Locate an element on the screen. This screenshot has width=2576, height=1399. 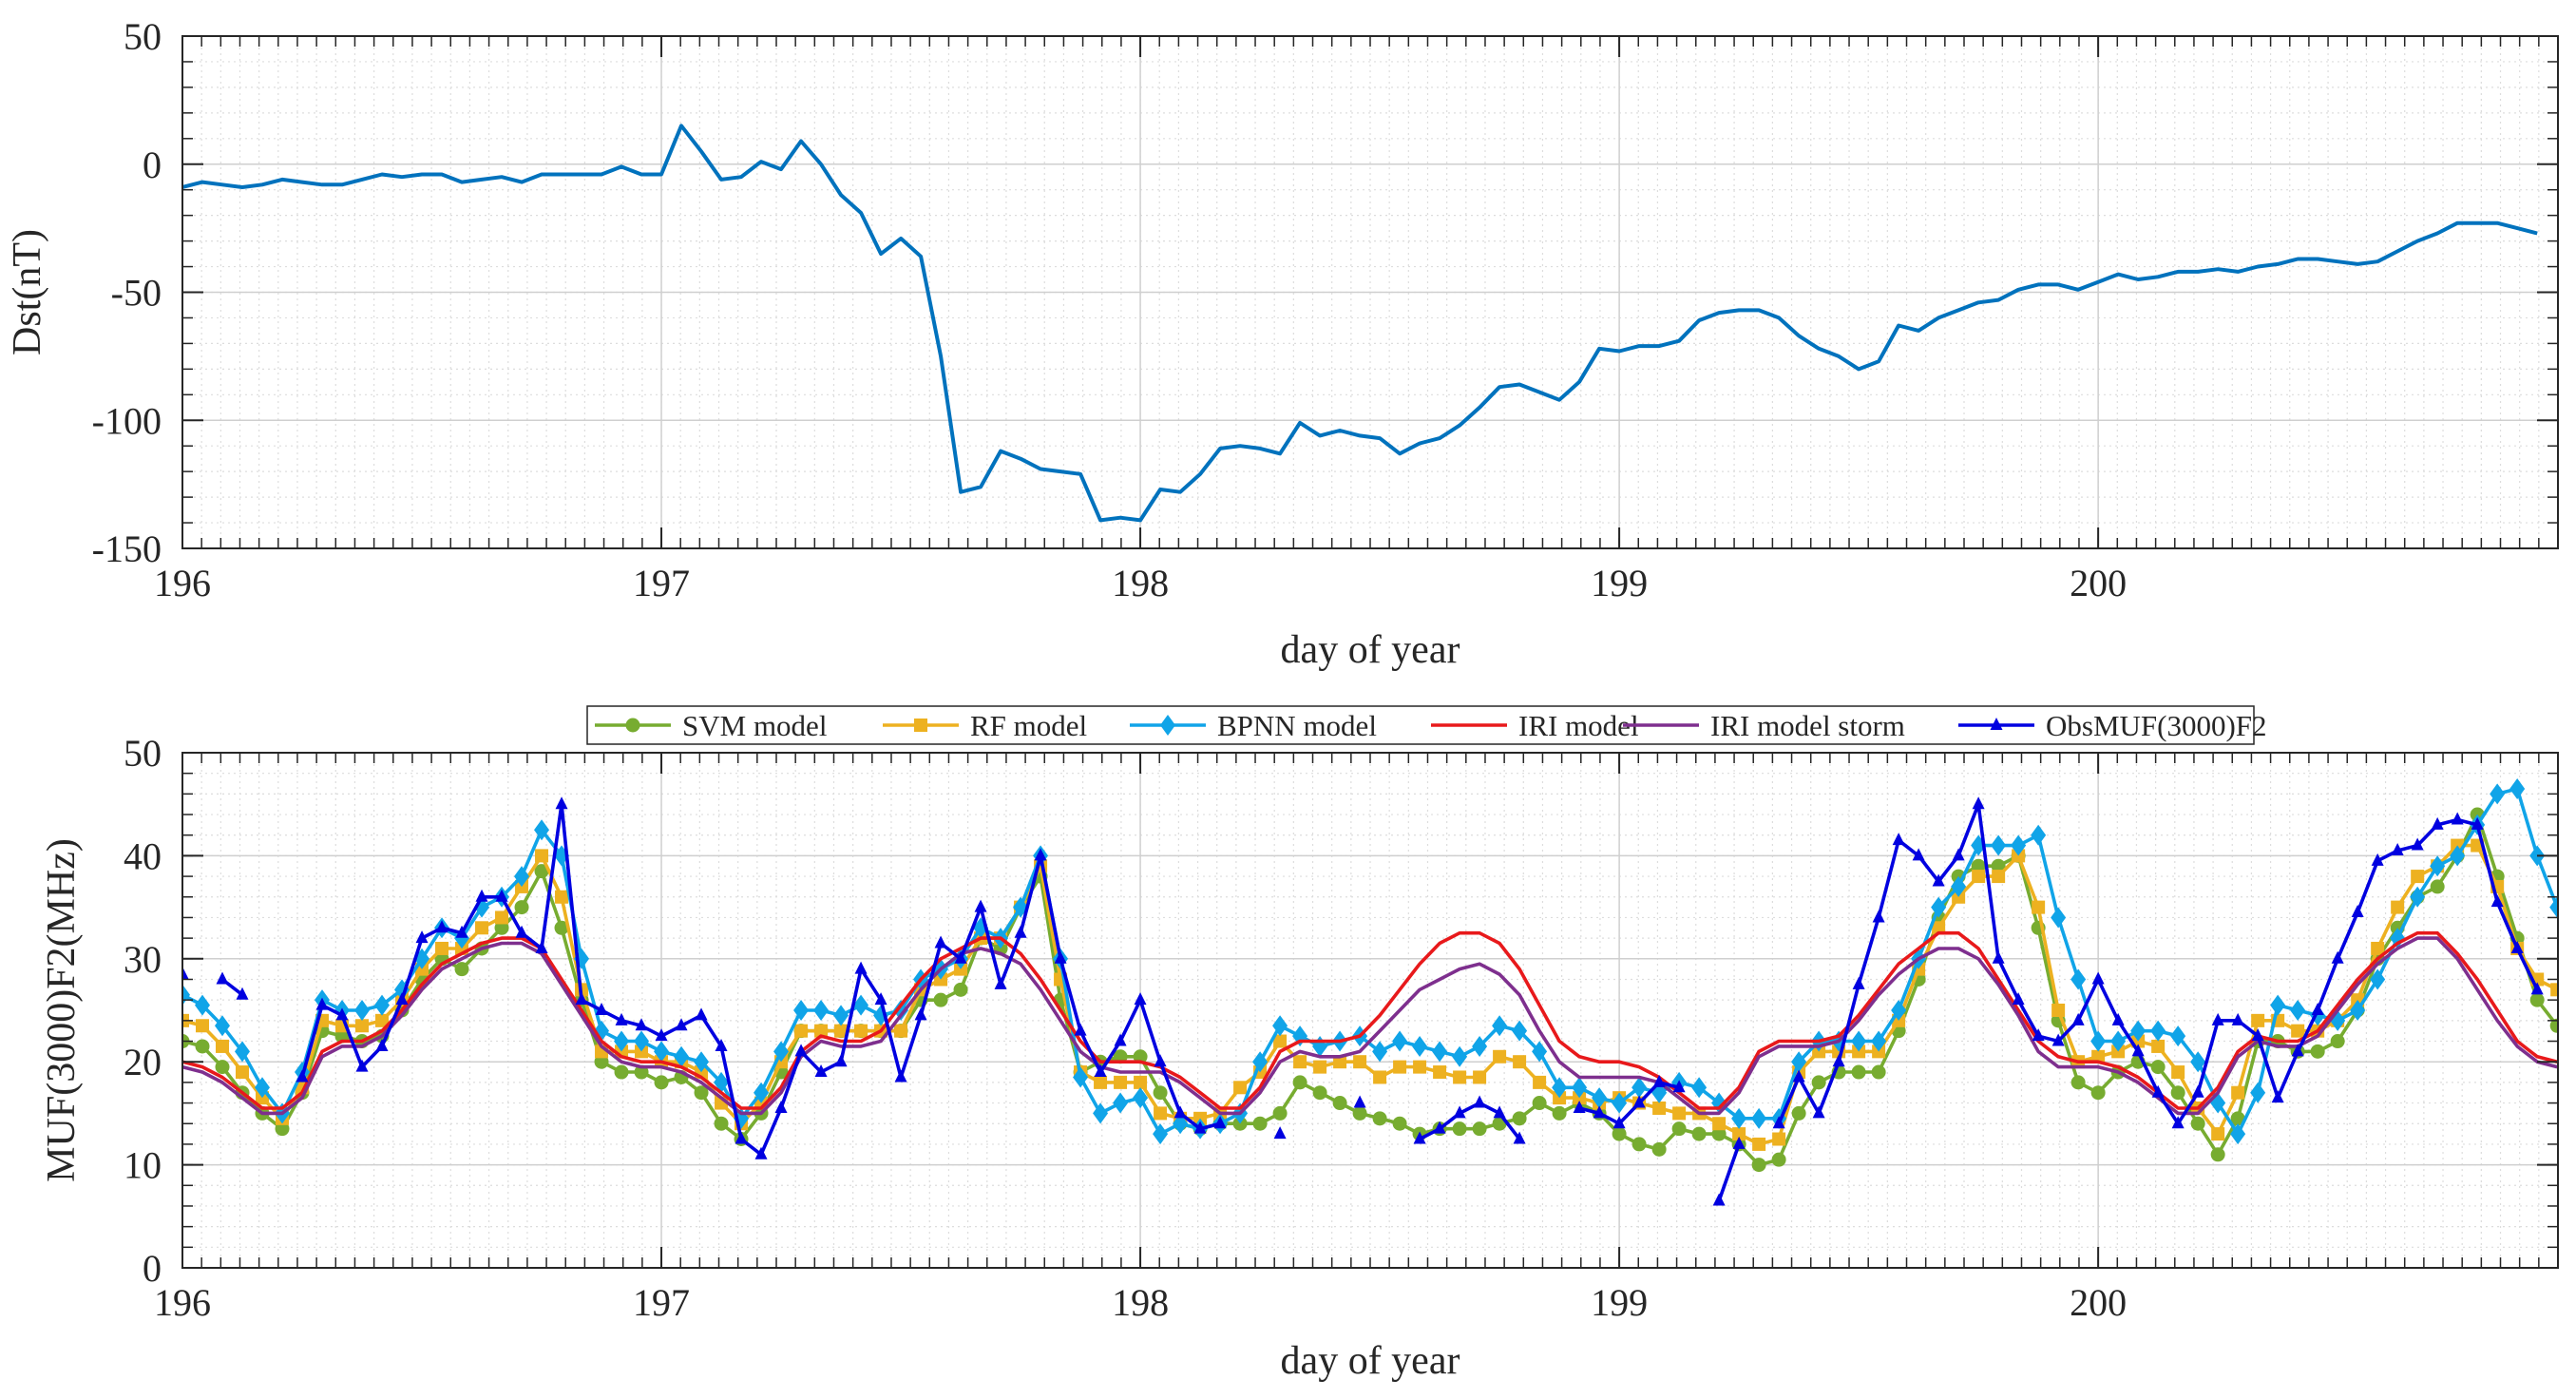
muf-x-tick-label: 199 is located at coordinates (1619, 1303).